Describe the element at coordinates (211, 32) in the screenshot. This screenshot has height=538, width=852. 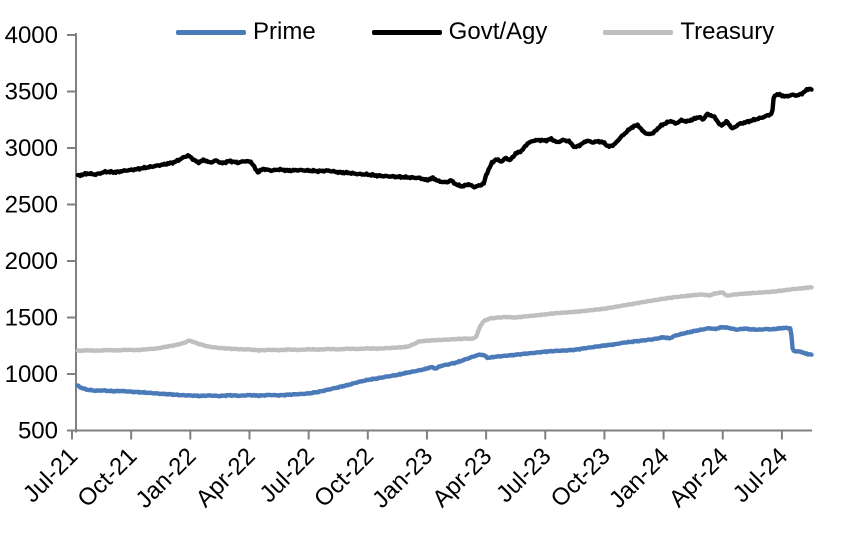
I see `prime-line-swatch` at that location.